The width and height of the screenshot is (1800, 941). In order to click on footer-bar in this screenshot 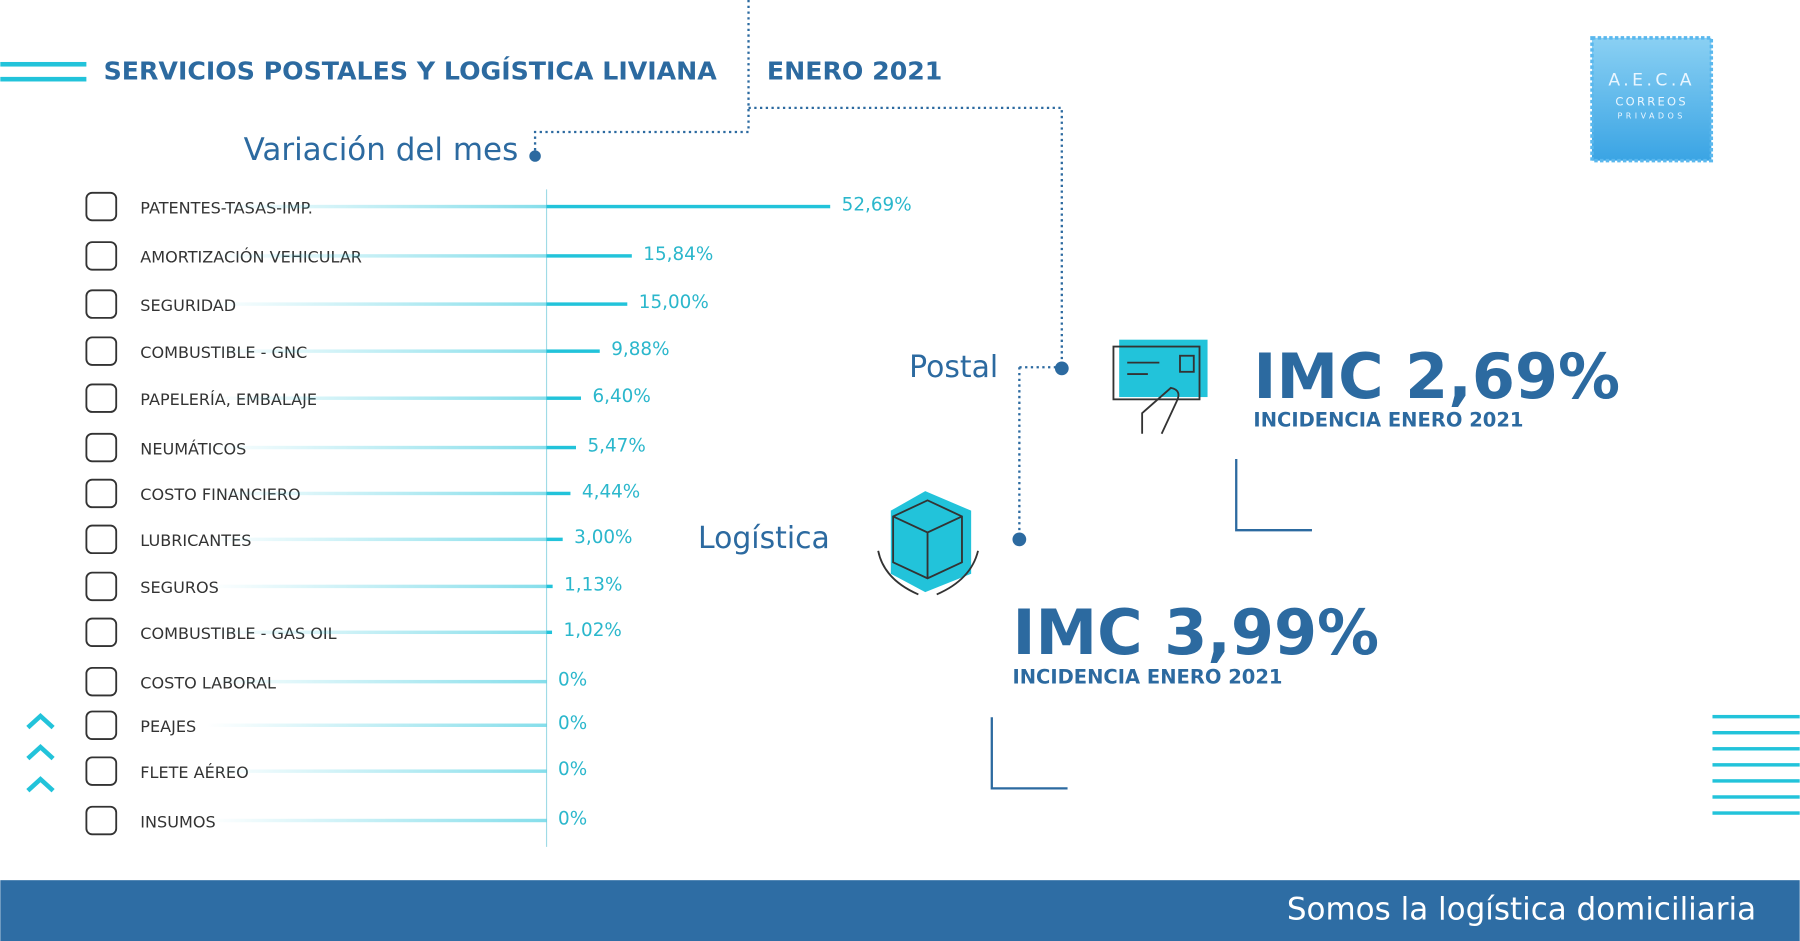, I will do `click(900, 910)`.